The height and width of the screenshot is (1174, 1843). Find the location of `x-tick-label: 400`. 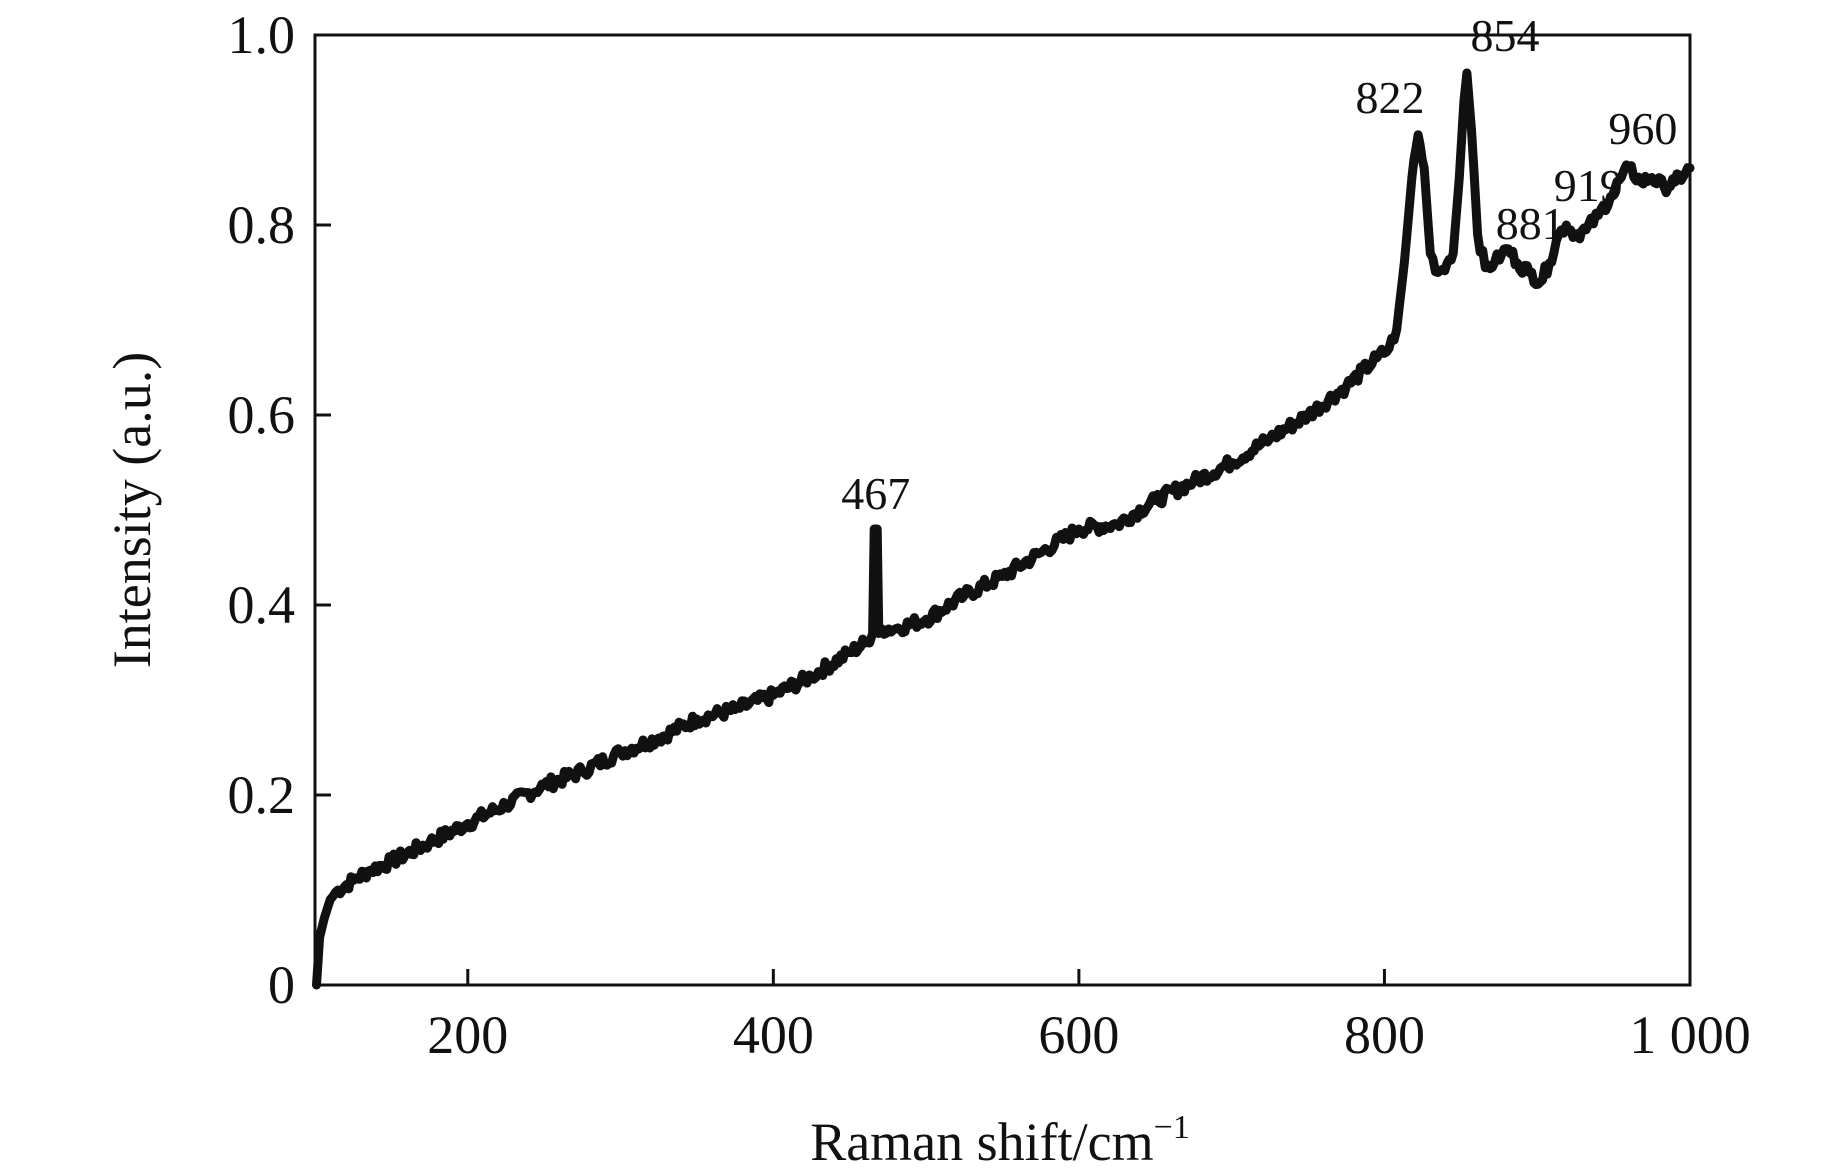

x-tick-label: 400 is located at coordinates (773, 1035).